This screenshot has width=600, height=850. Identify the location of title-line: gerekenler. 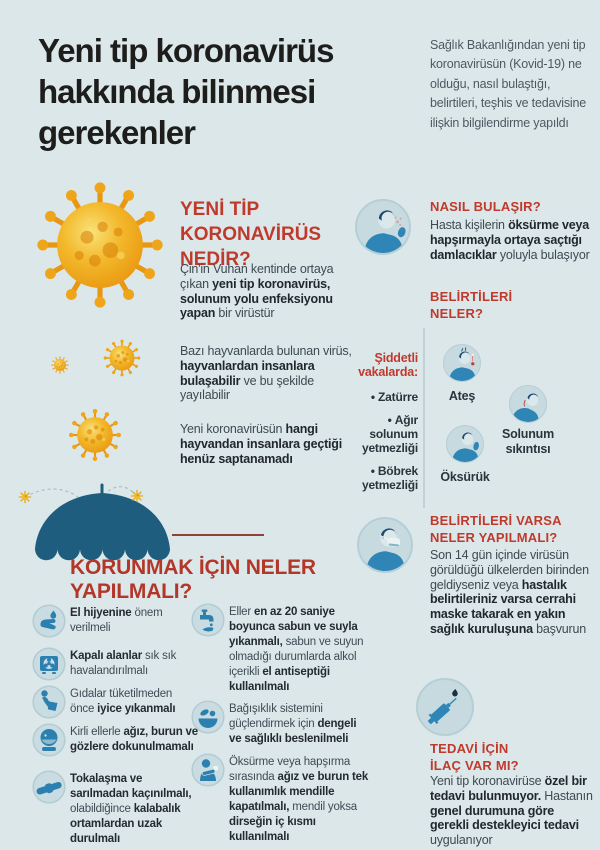
(117, 132).